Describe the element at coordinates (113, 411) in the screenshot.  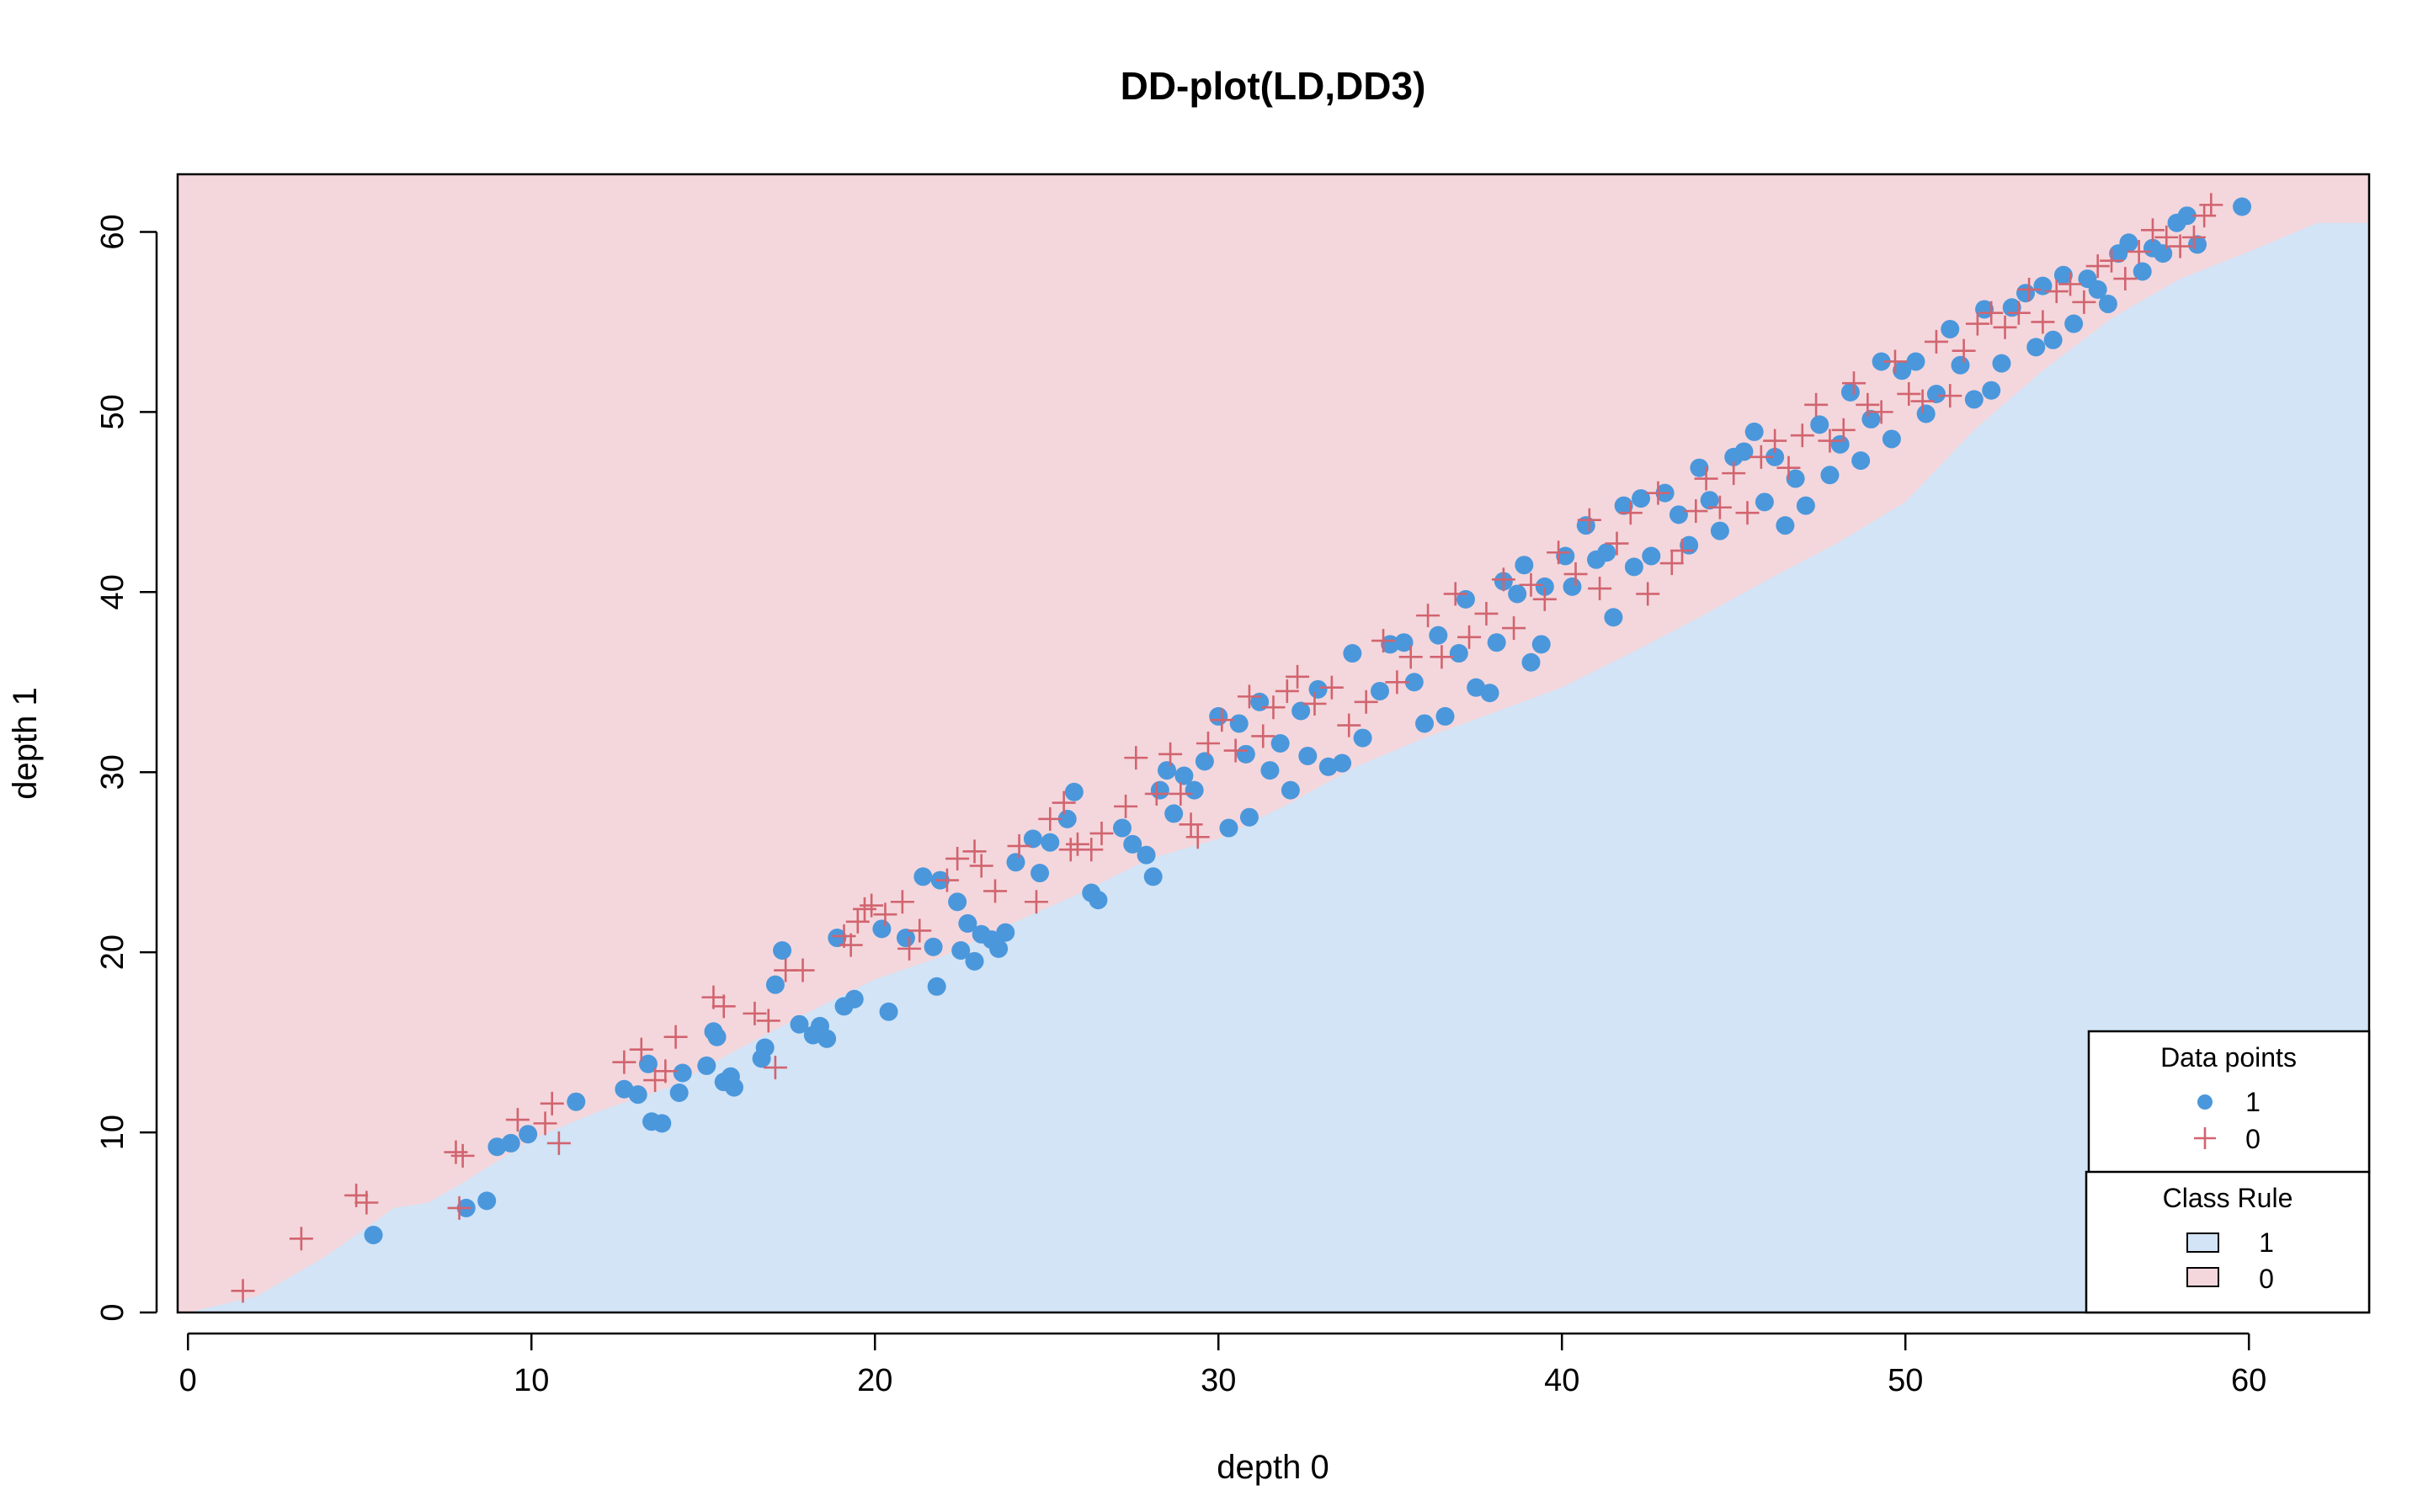
I see `y-tick-label: 50` at that location.